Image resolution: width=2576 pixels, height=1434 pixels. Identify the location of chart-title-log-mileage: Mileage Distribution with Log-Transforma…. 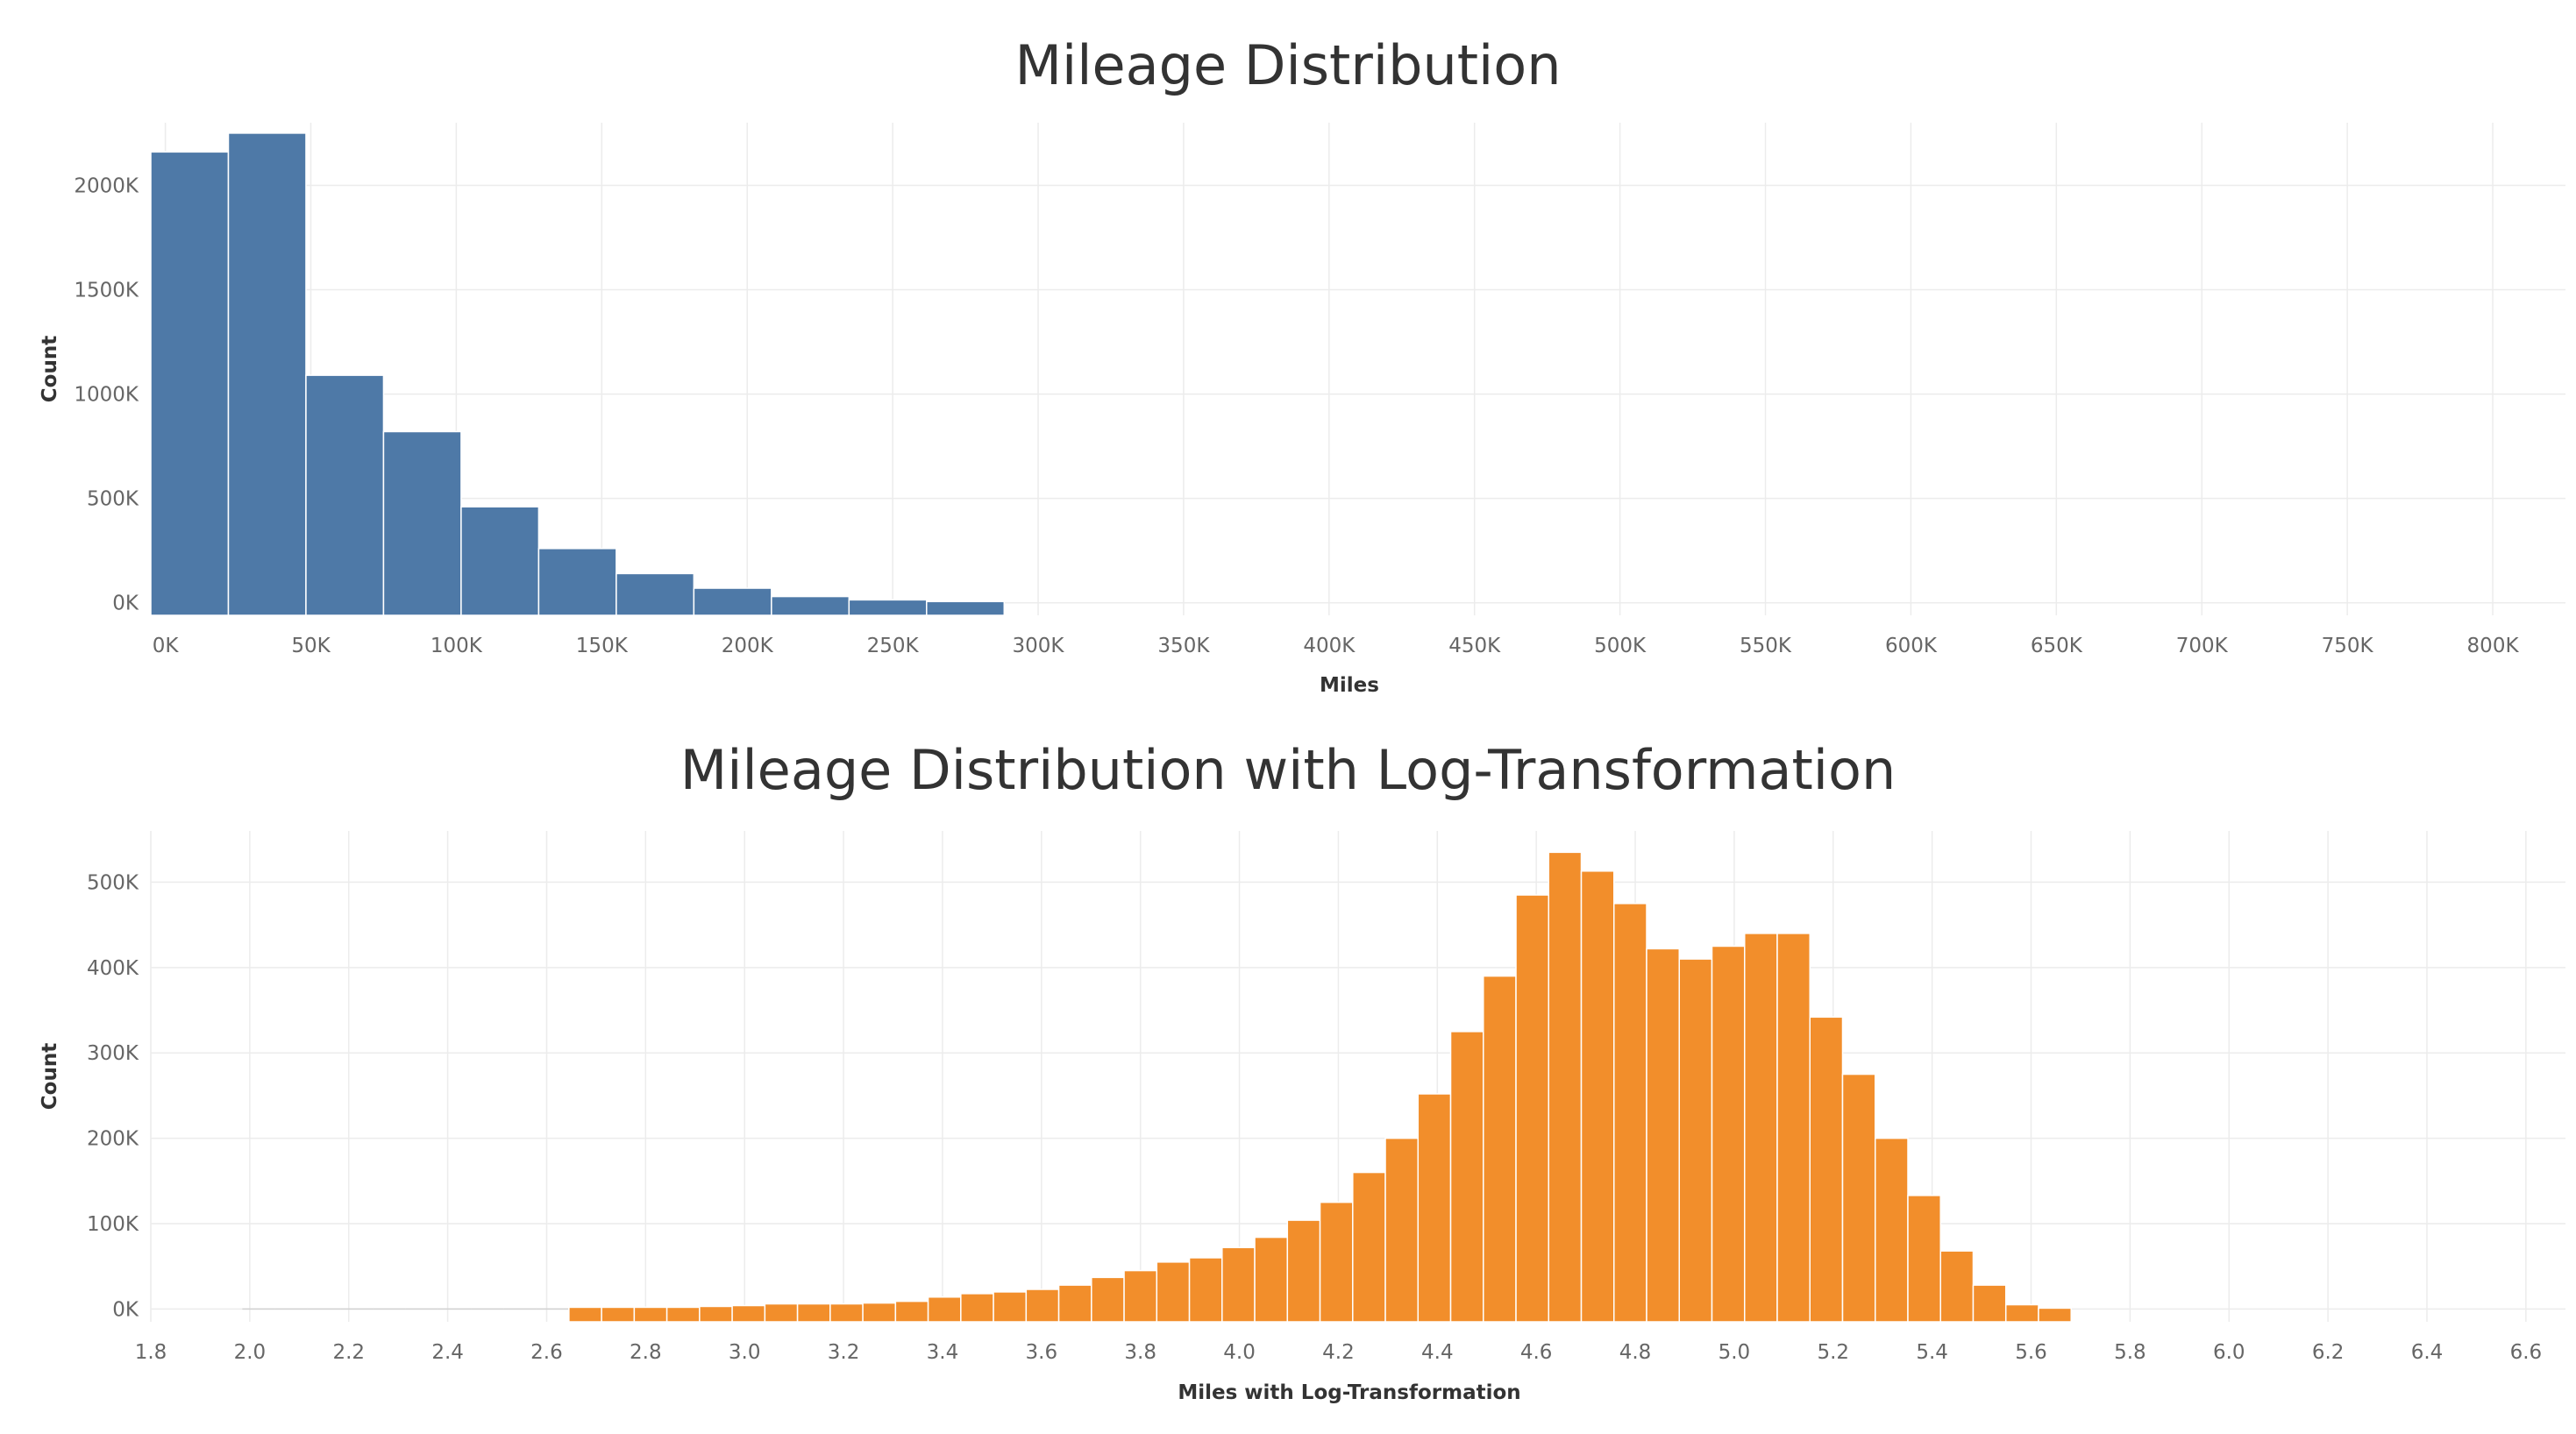
(1288, 770).